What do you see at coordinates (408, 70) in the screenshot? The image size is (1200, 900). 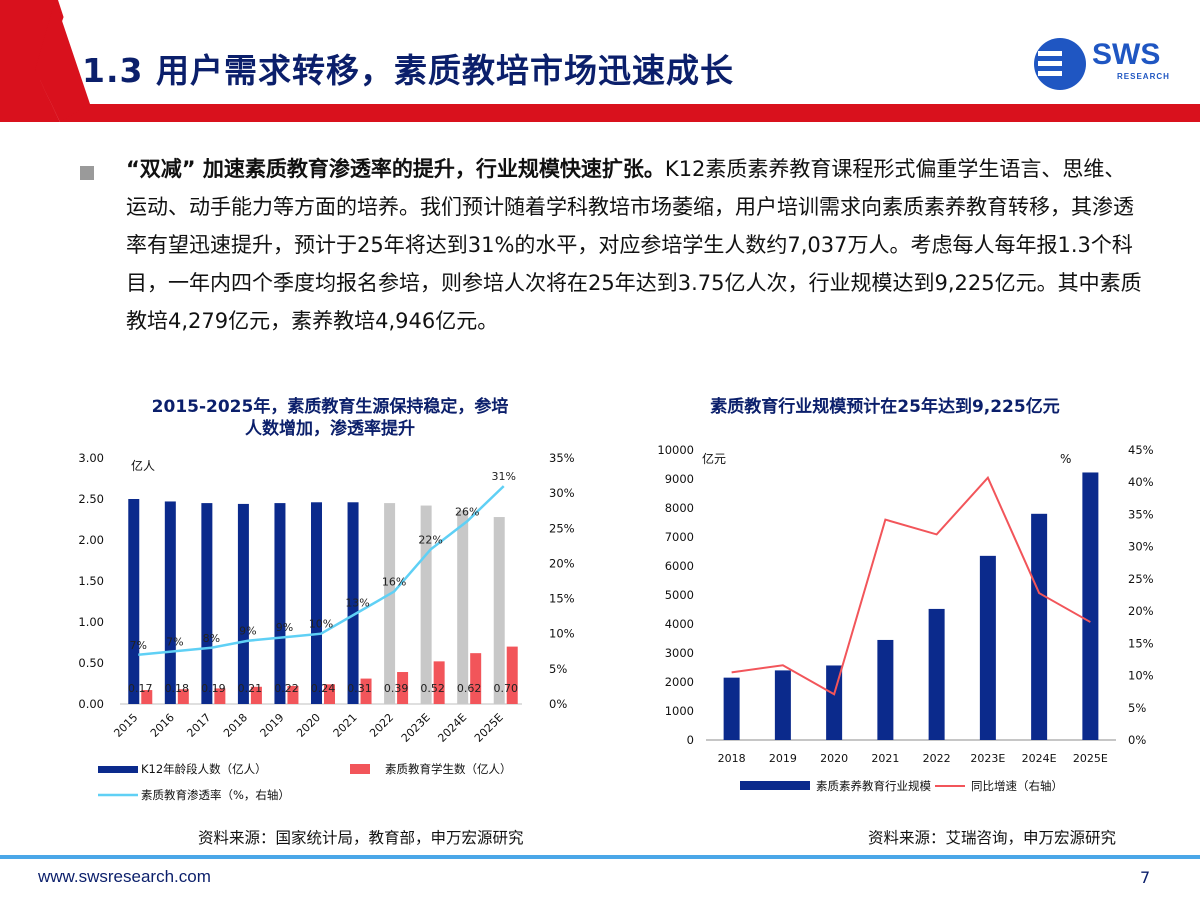 I see `page-title: 1.3 用户需求转移，素质教培市场迅速成长` at bounding box center [408, 70].